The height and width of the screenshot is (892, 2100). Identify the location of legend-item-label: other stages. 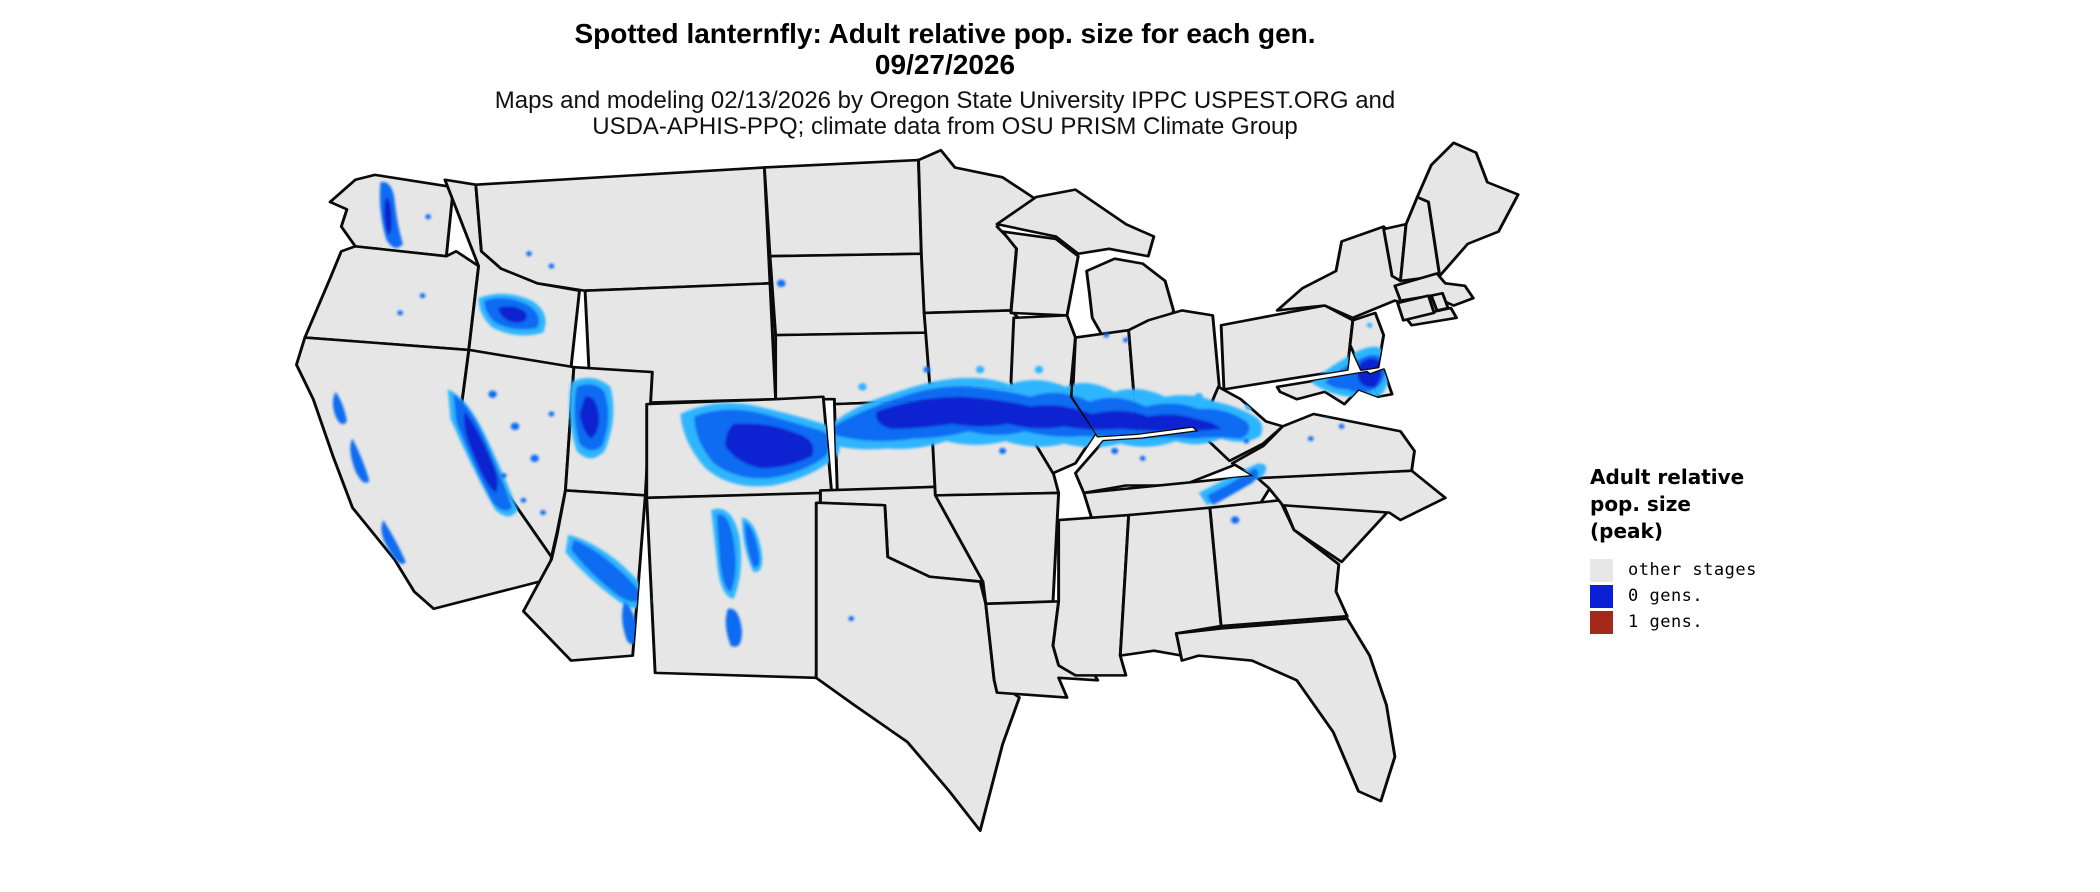
(1692, 570).